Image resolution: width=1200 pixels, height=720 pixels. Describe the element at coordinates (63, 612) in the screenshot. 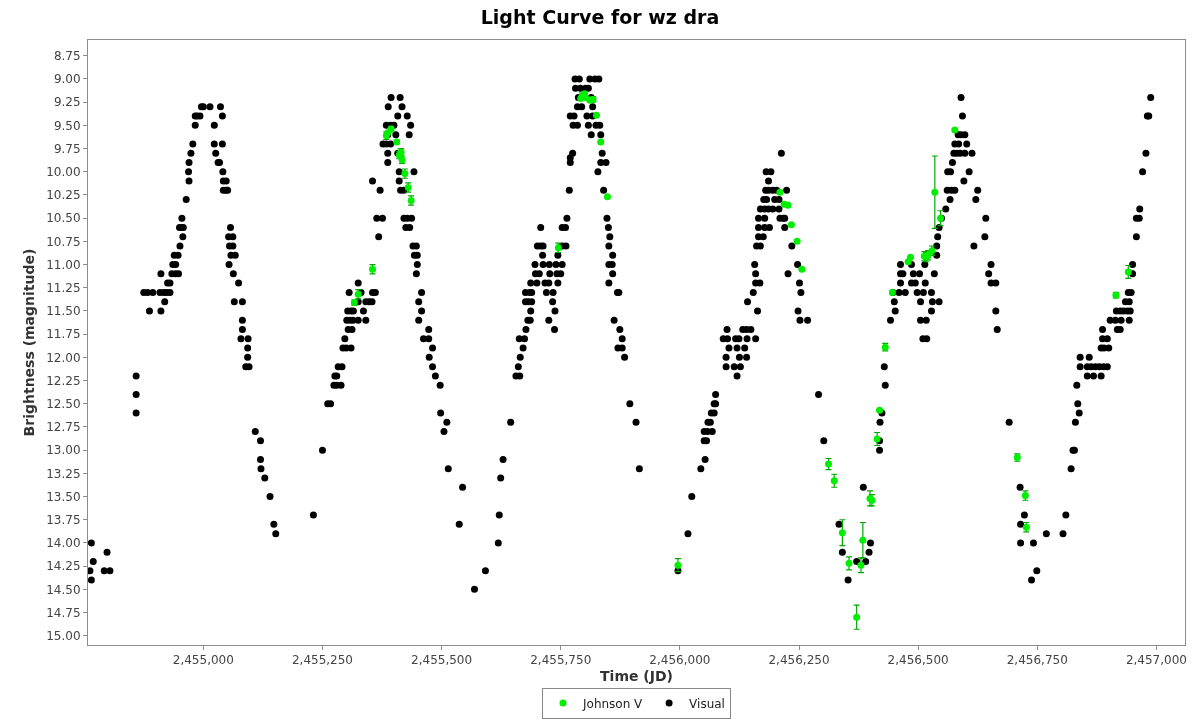

I see `y-tick-label: 14.75` at that location.